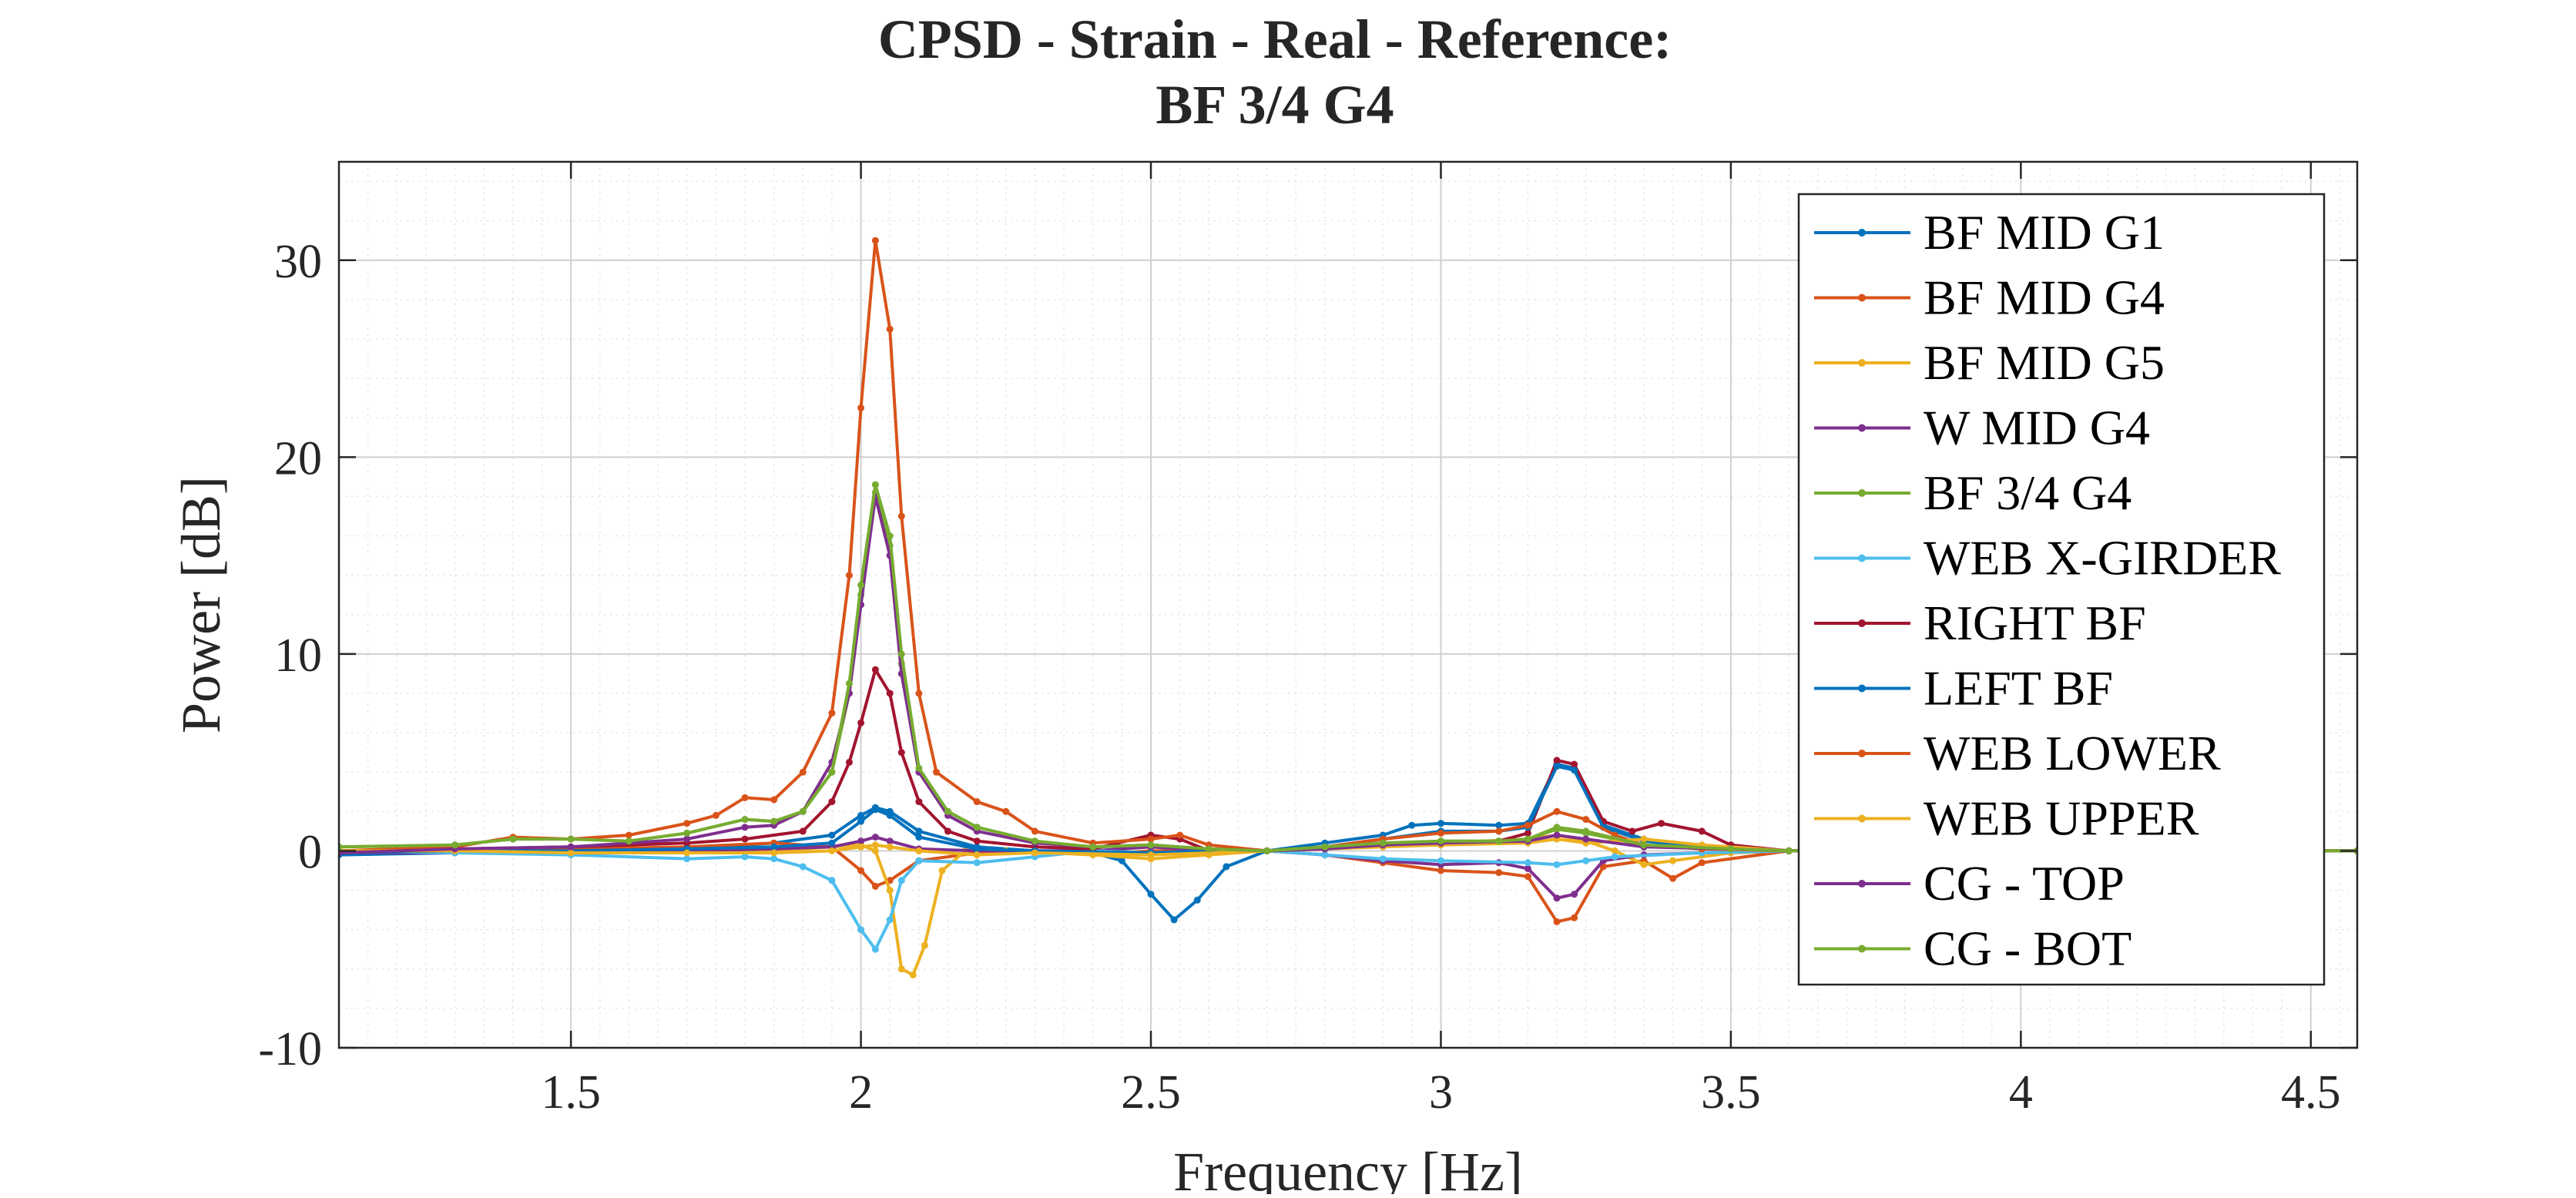  What do you see at coordinates (1275, 105) in the screenshot?
I see `chart-title-line2: BF 3/4 G4` at bounding box center [1275, 105].